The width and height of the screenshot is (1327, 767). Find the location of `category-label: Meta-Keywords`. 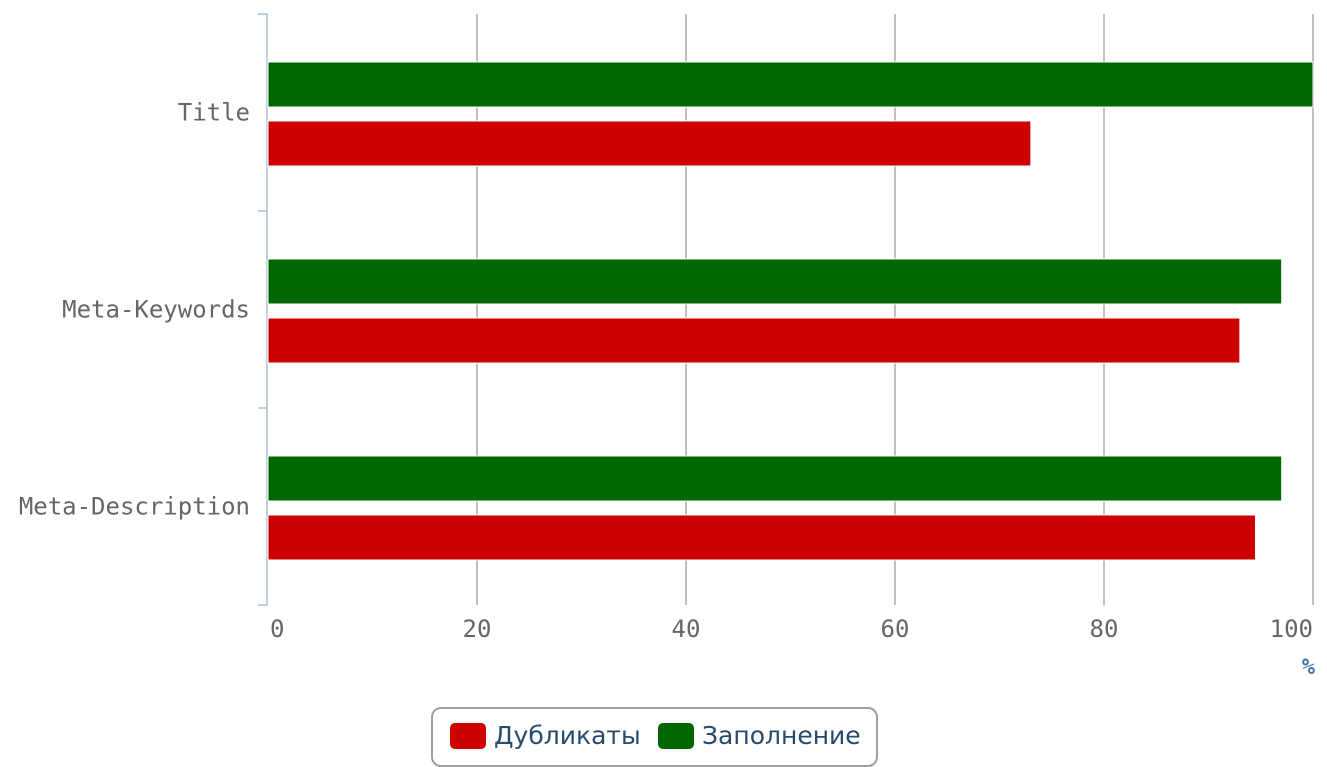

category-label: Meta-Keywords is located at coordinates (156, 310).